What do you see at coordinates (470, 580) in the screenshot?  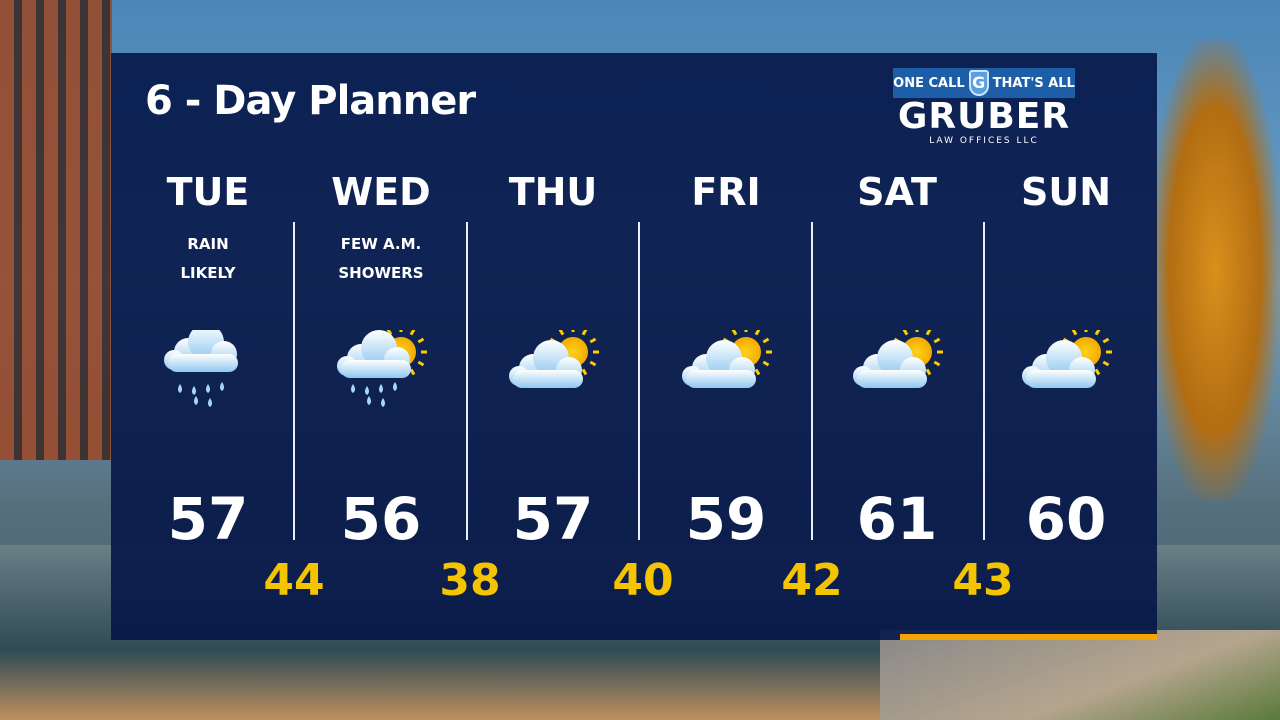 I see `low-temp: 38` at bounding box center [470, 580].